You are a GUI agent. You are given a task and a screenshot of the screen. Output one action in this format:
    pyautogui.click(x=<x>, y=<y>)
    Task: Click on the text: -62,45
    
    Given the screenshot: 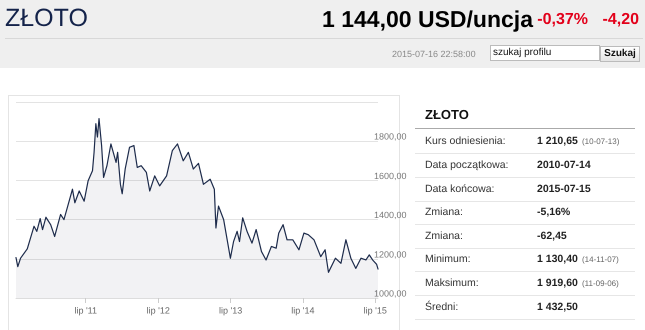 What is the action you would take?
    pyautogui.click(x=552, y=236)
    